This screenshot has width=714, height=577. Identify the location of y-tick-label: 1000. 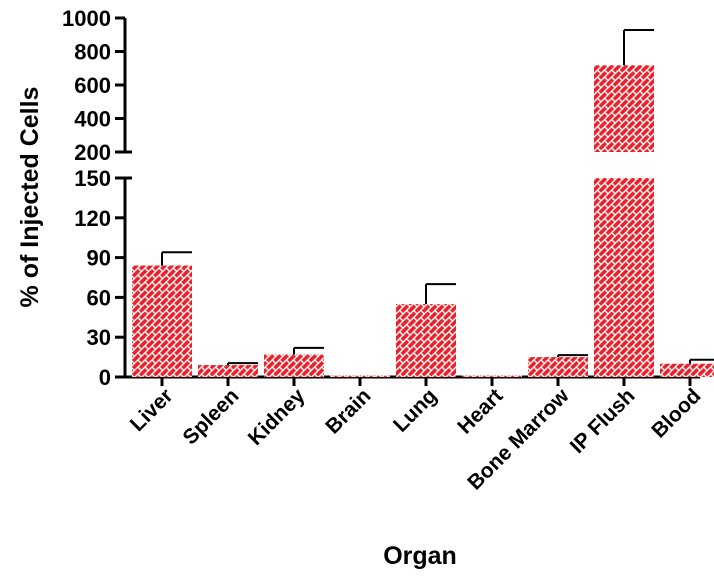
(86, 18).